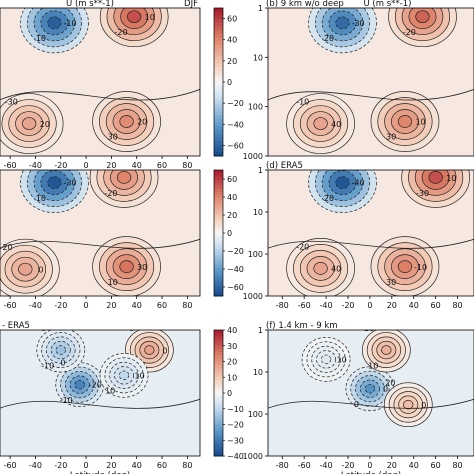 This screenshot has height=474, width=474. Describe the element at coordinates (229, 233) in the screenshot. I see `colorbar-tick-label: 0` at that location.